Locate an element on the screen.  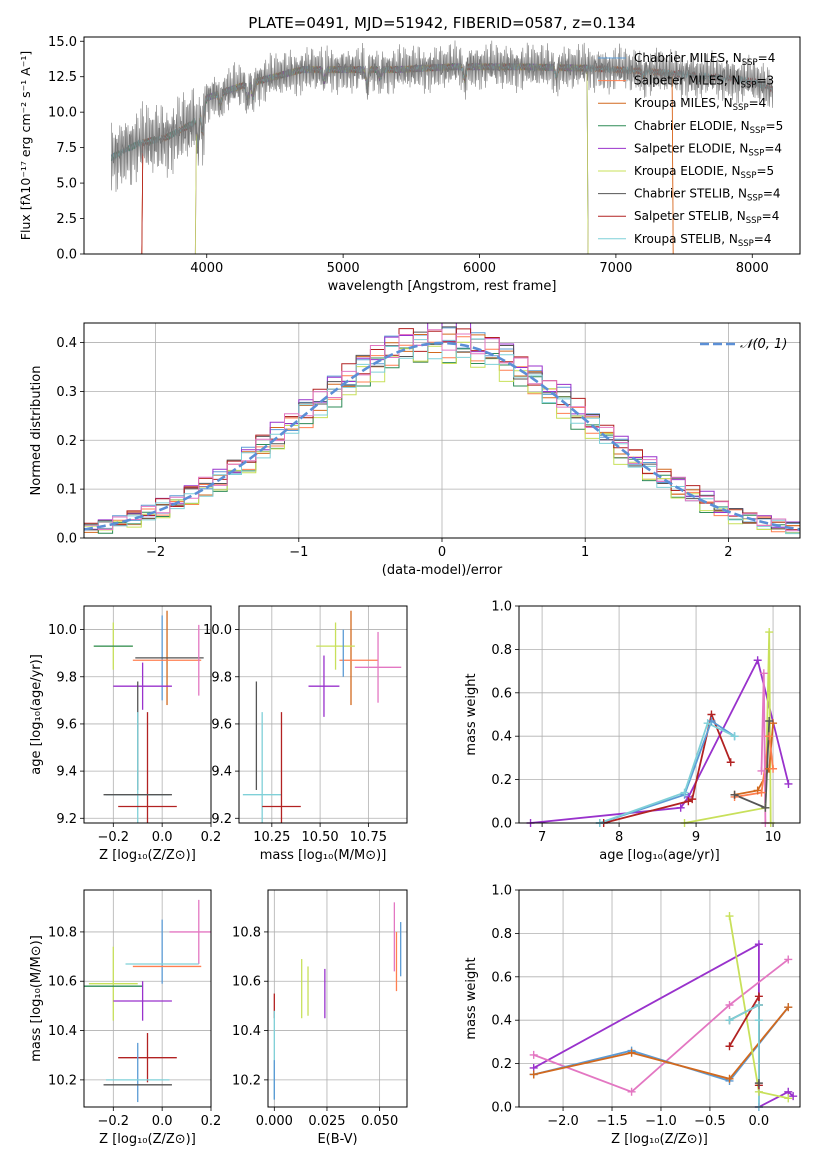
x-tick-label: 10.50 is located at coordinates (319, 837).